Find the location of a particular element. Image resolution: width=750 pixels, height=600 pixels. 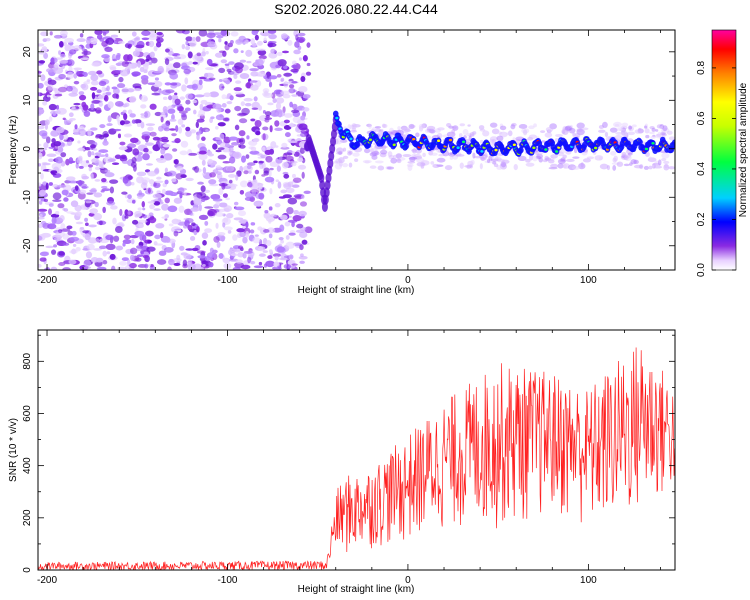

spectrogram-xtick-label: 100 is located at coordinates (588, 280).